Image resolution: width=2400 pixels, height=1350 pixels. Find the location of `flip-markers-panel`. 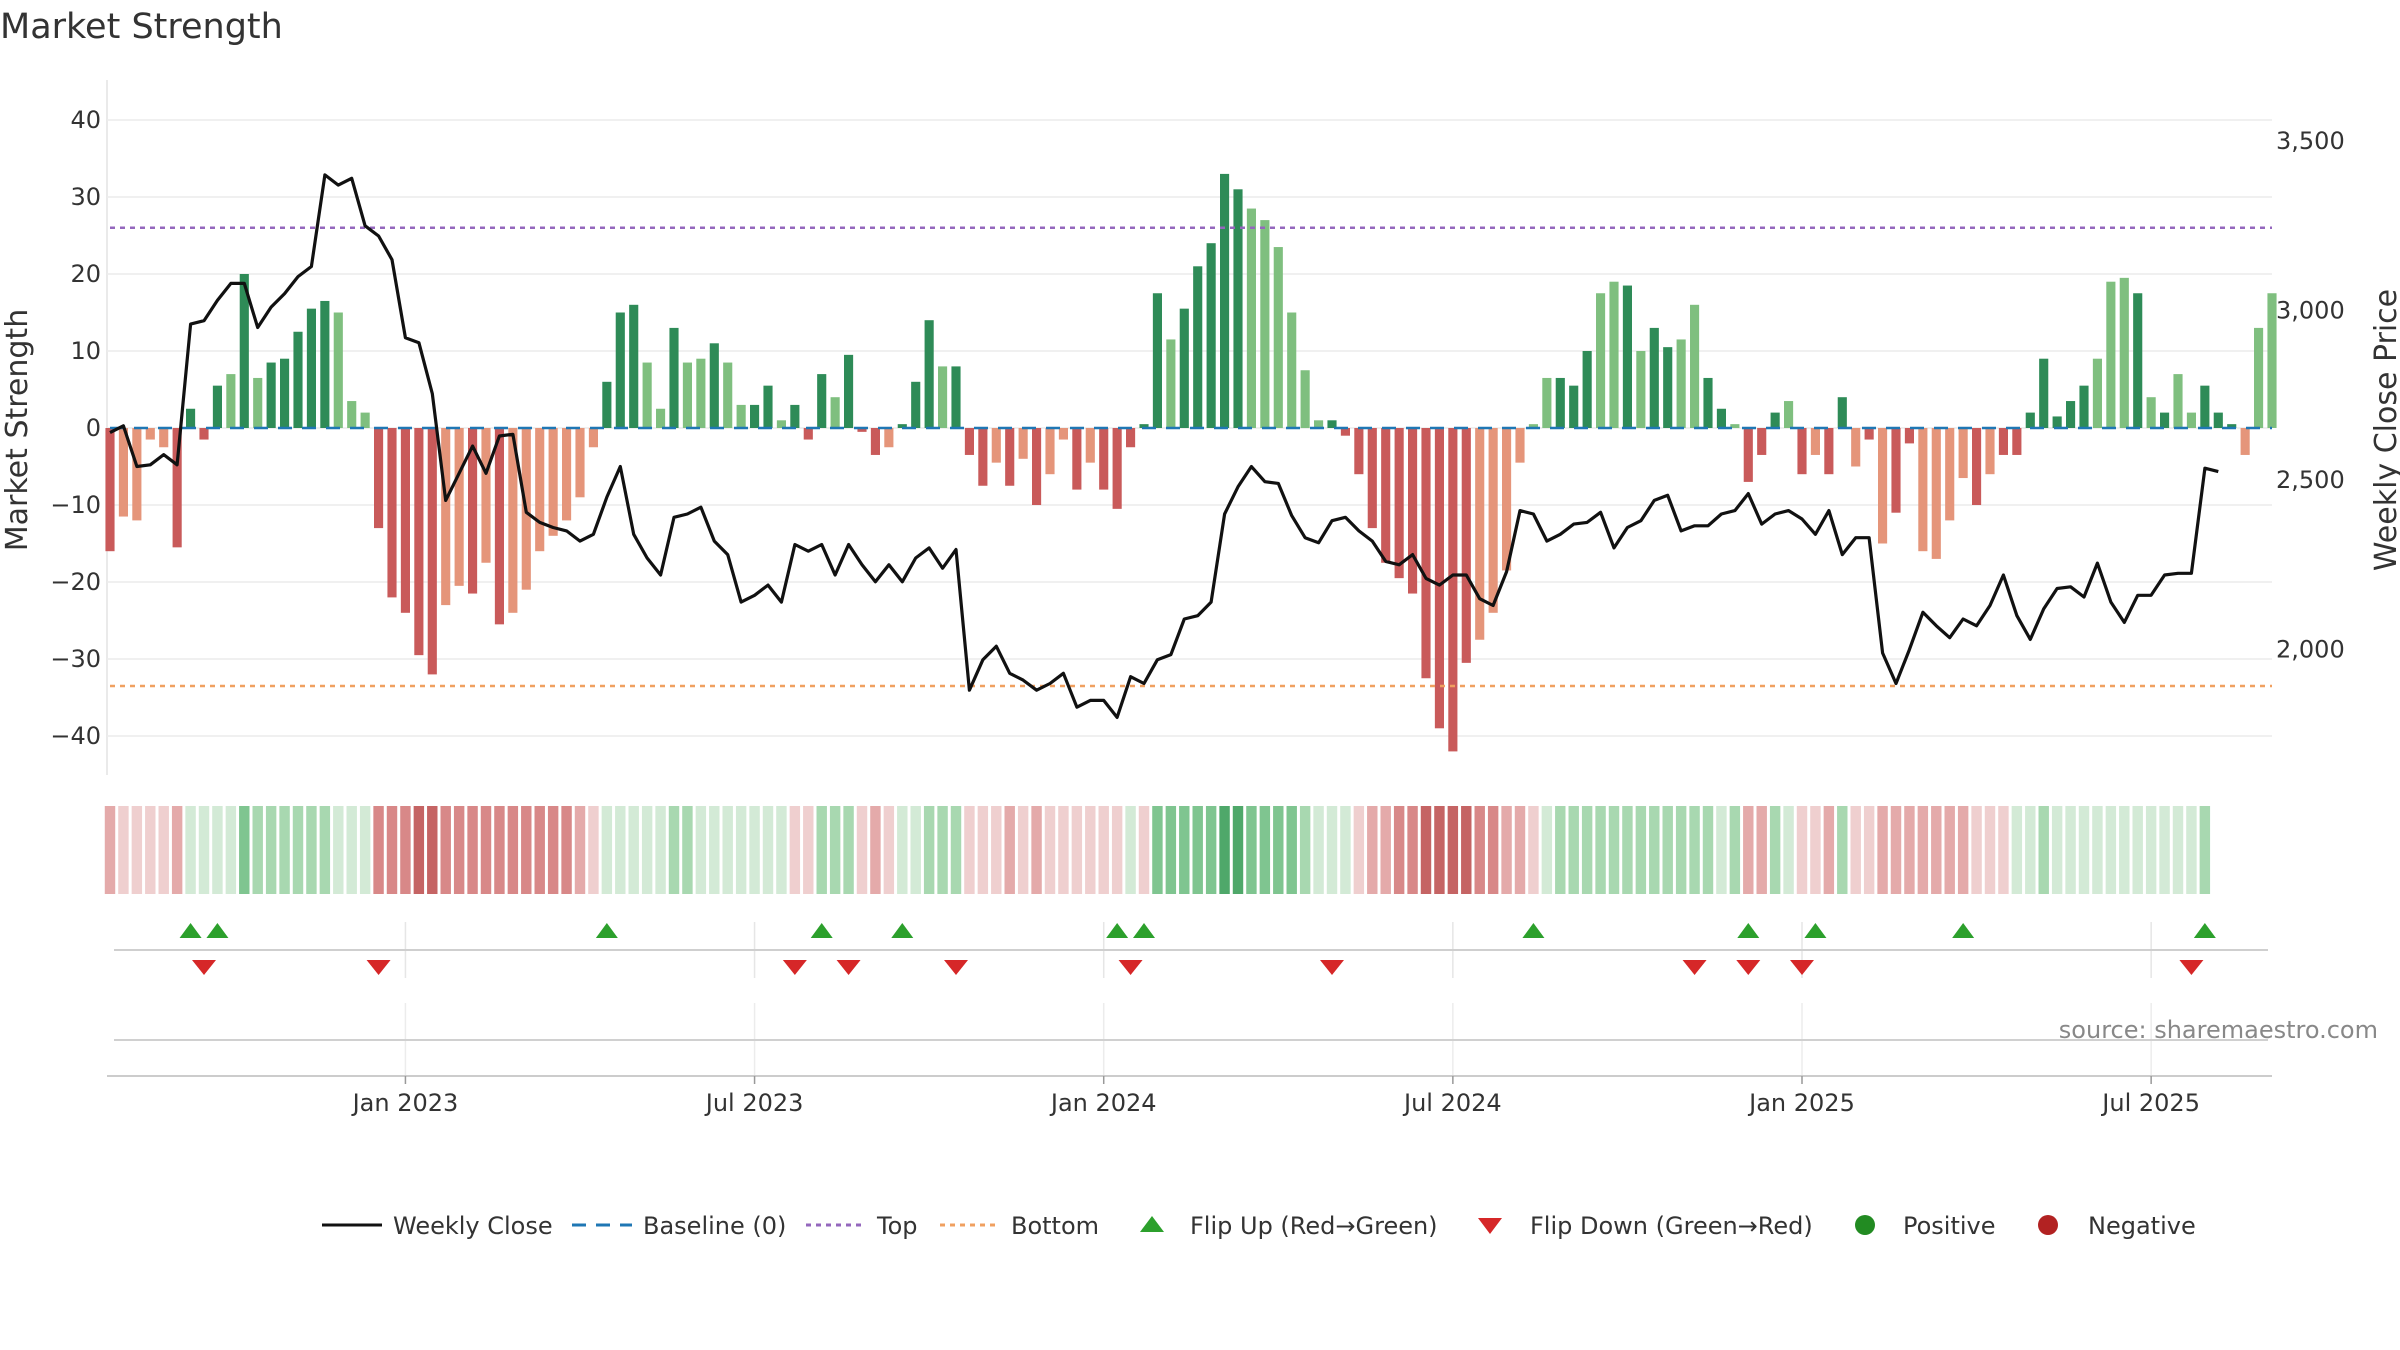

flip-markers-panel is located at coordinates (1191, 950).